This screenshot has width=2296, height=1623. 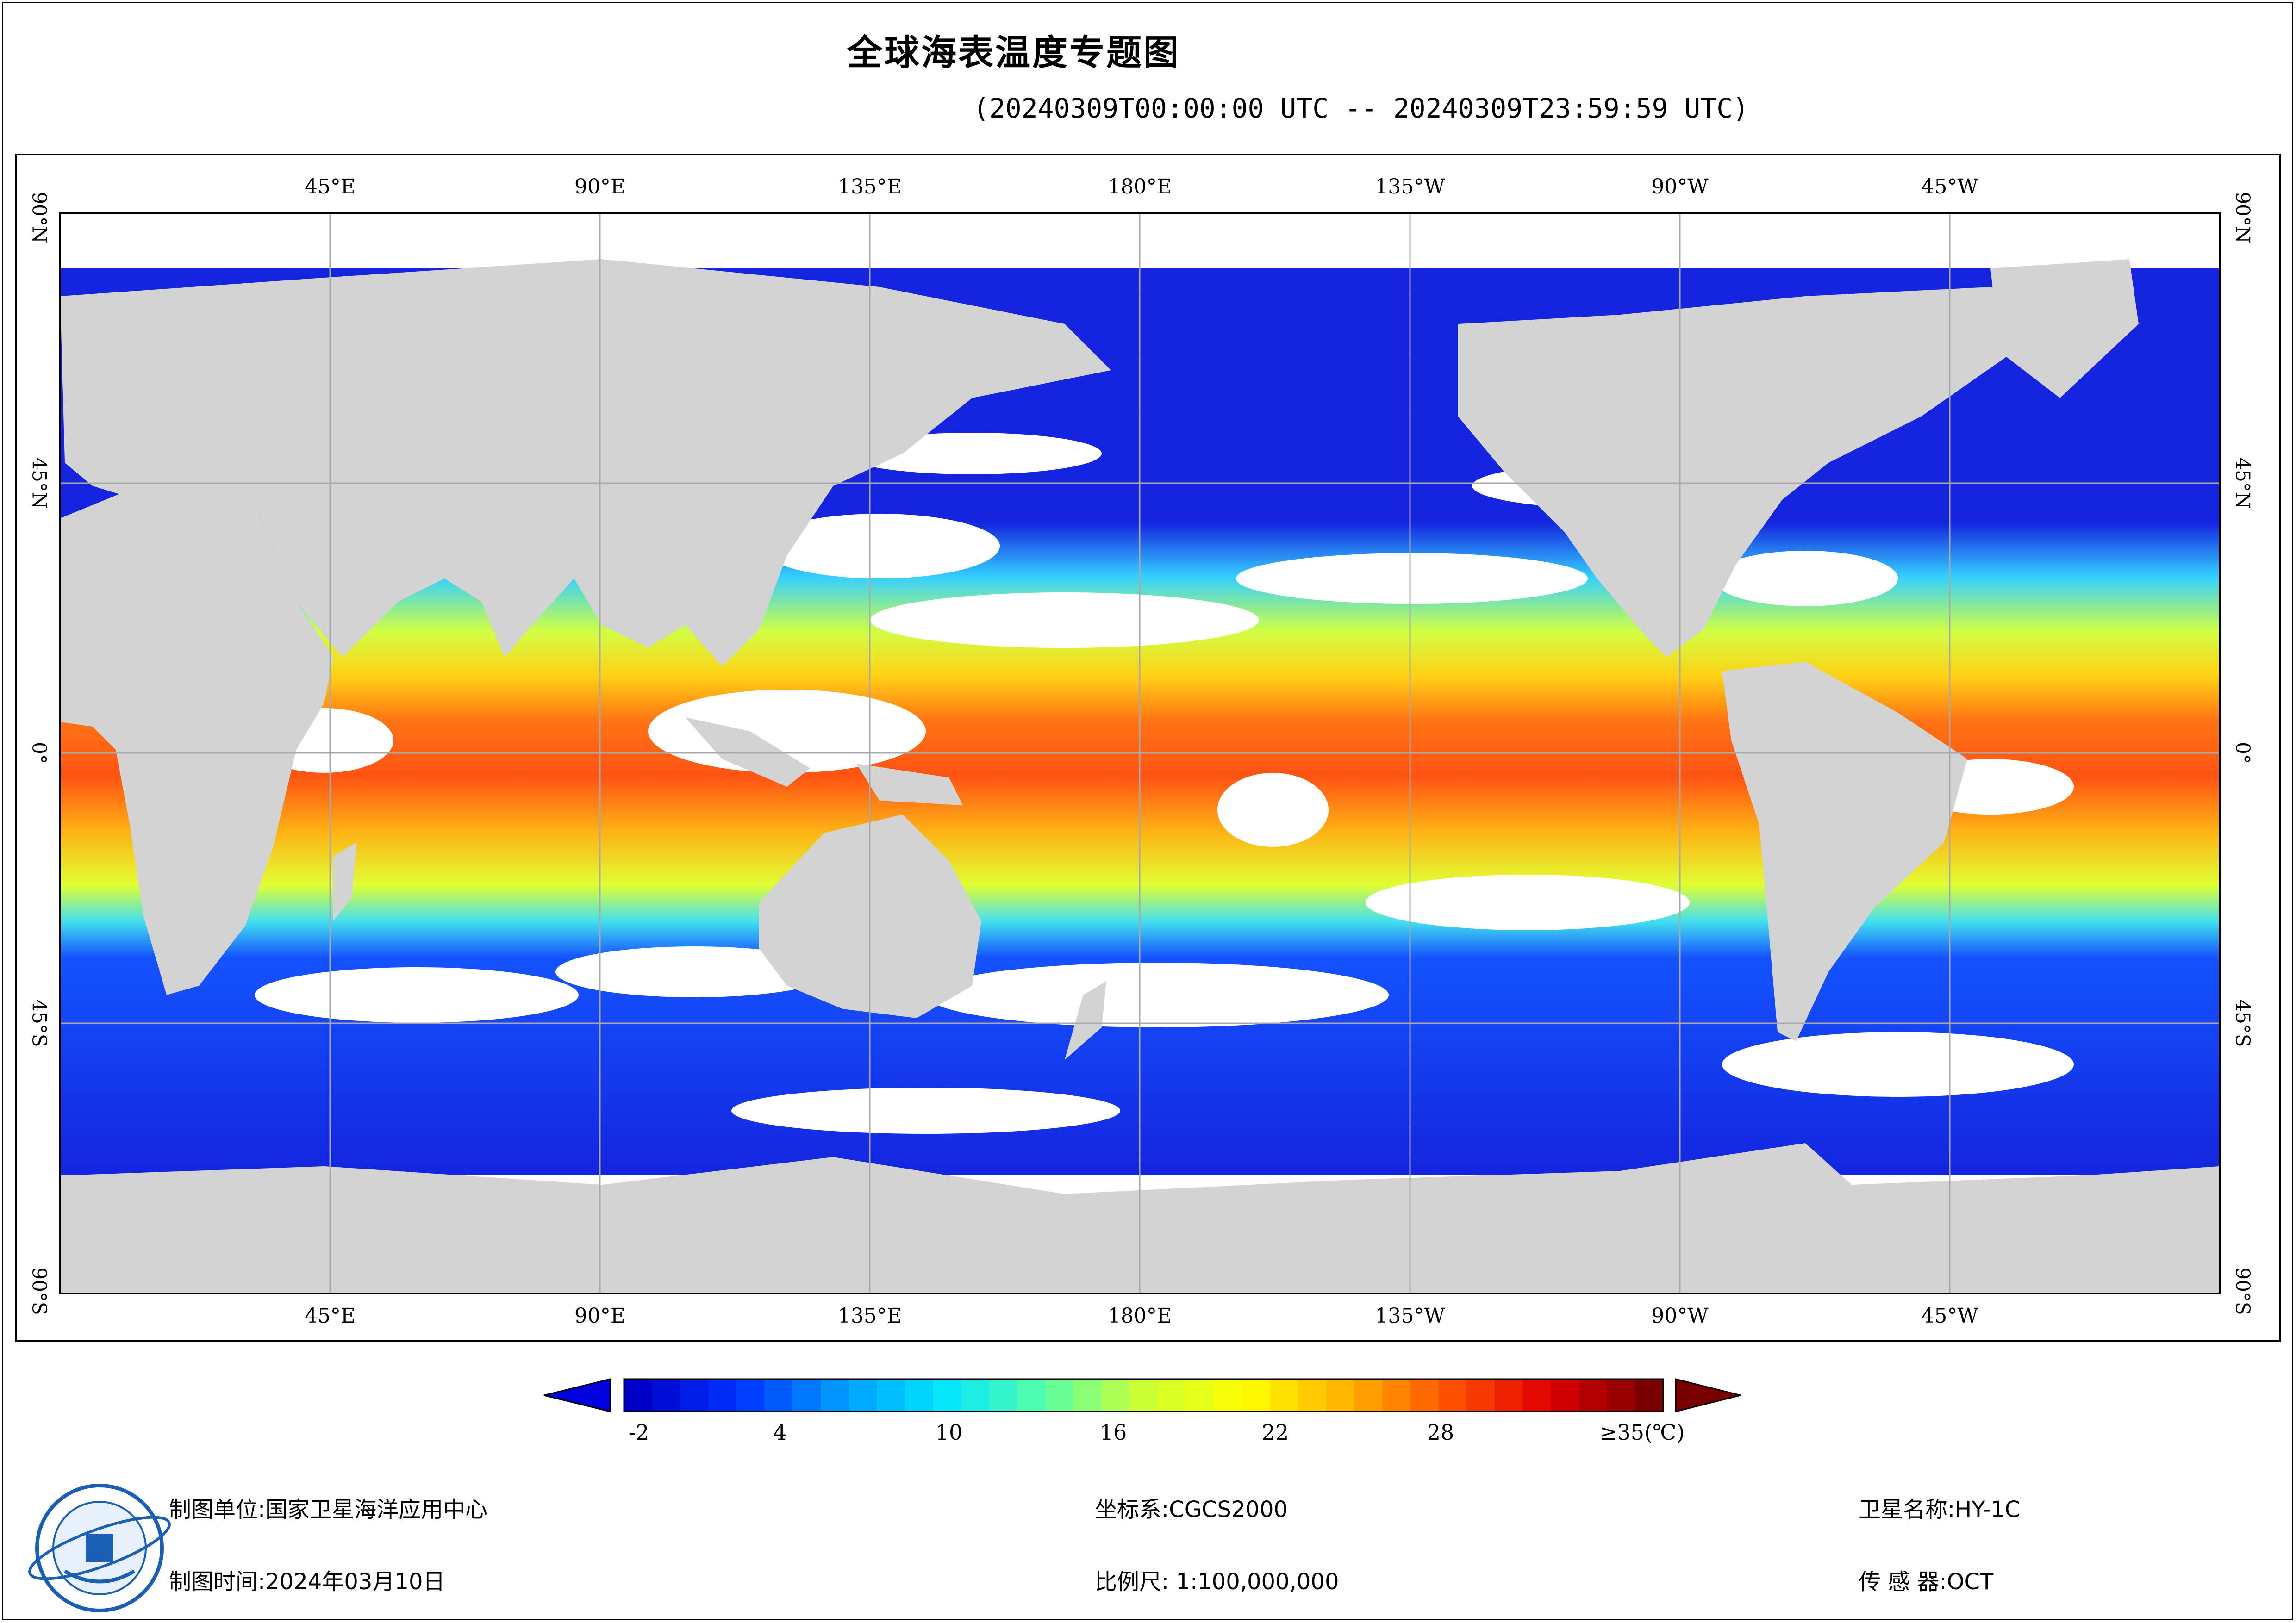 What do you see at coordinates (577, 1395) in the screenshot?
I see `colorbar-min-arrow` at bounding box center [577, 1395].